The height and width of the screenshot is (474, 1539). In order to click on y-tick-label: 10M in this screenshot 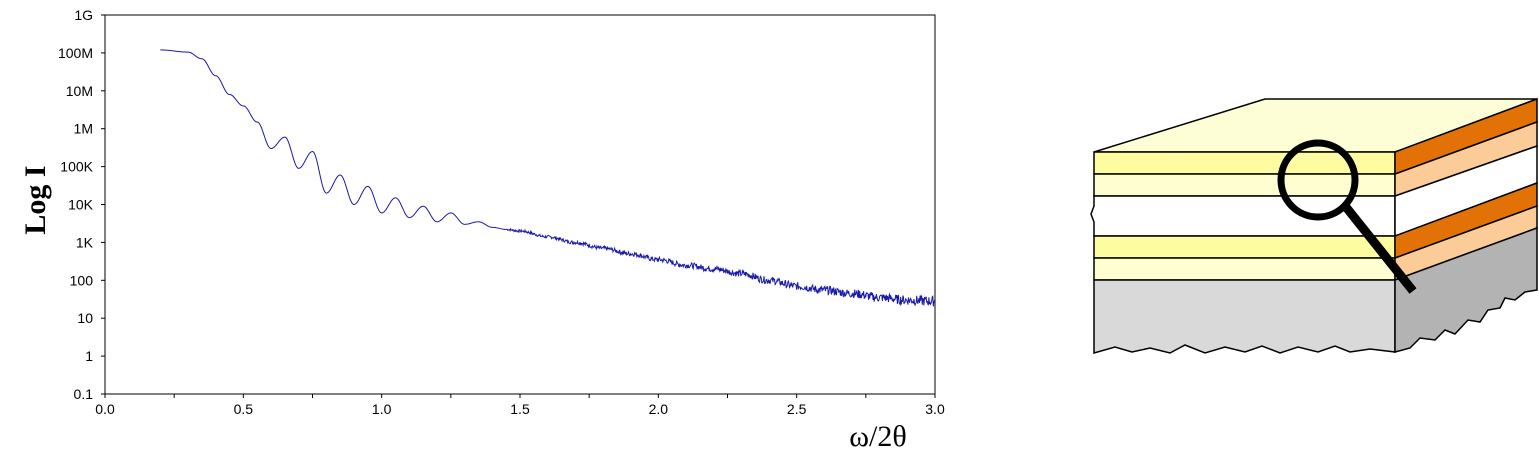, I will do `click(79, 91)`.